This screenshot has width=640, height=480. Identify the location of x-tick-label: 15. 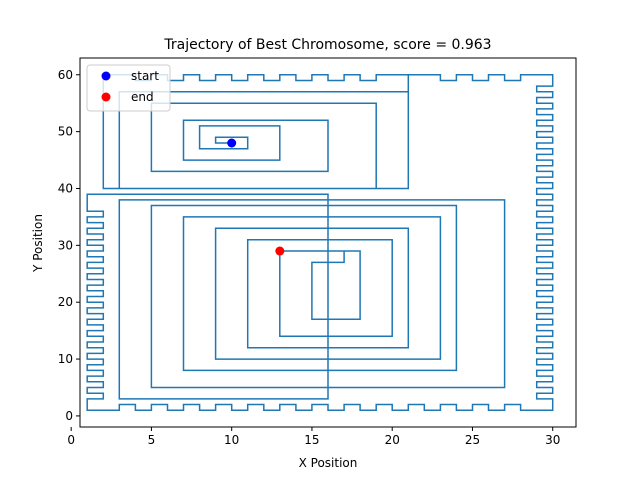
(311, 440).